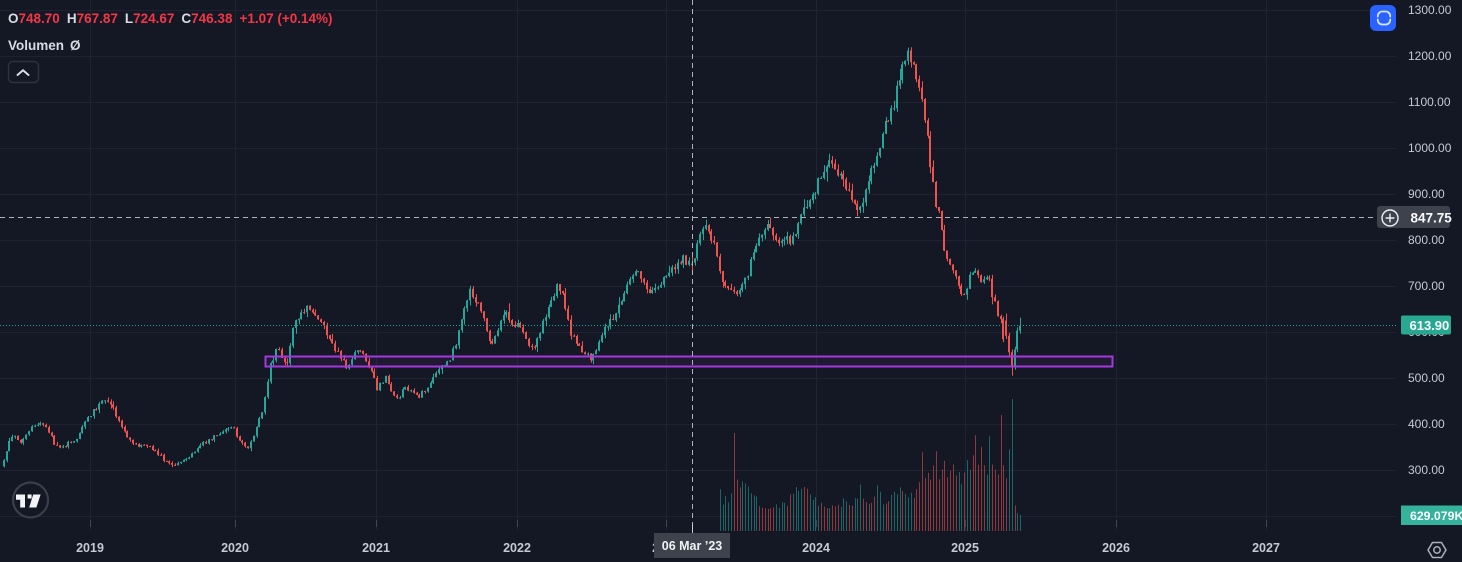 The image size is (1462, 562). What do you see at coordinates (36, 45) in the screenshot?
I see `svg-text: Volumen` at bounding box center [36, 45].